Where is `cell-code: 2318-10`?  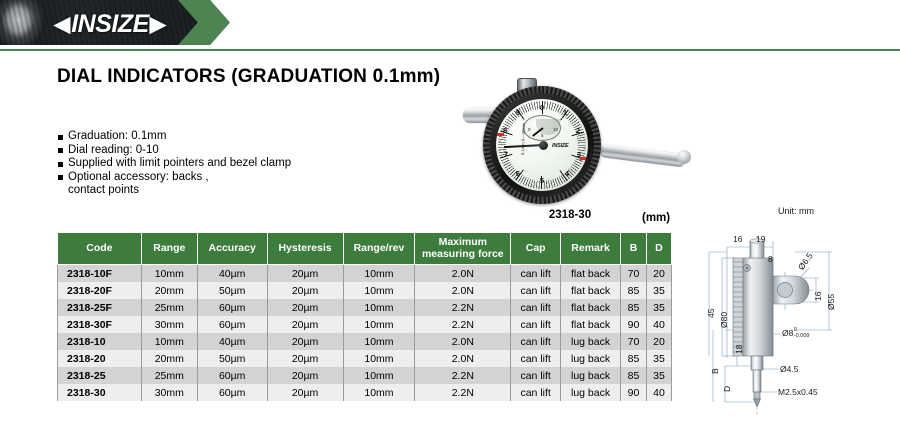
cell-code: 2318-10 is located at coordinates (99, 341).